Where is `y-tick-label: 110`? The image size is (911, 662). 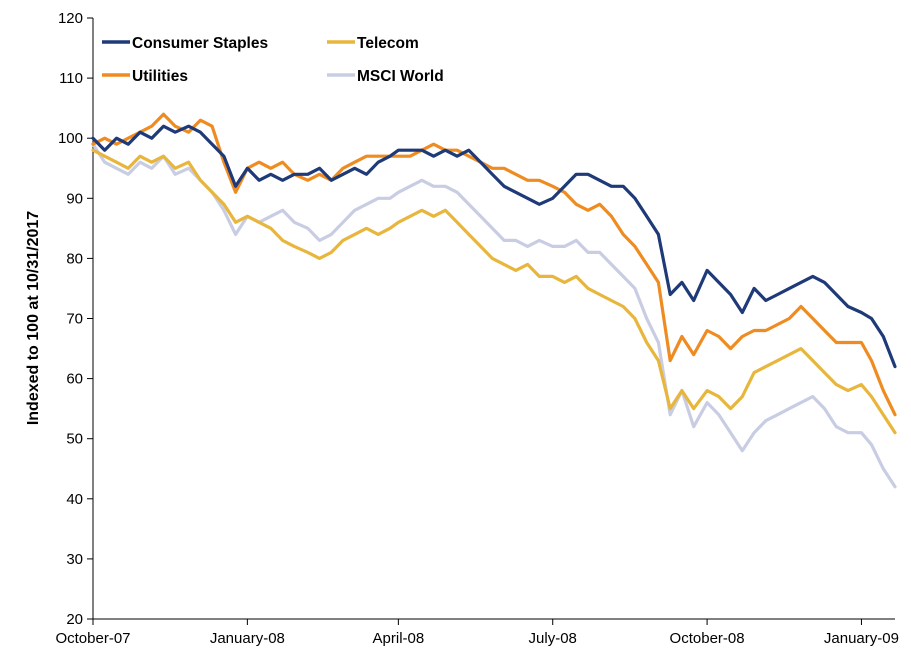 y-tick-label: 110 is located at coordinates (71, 78).